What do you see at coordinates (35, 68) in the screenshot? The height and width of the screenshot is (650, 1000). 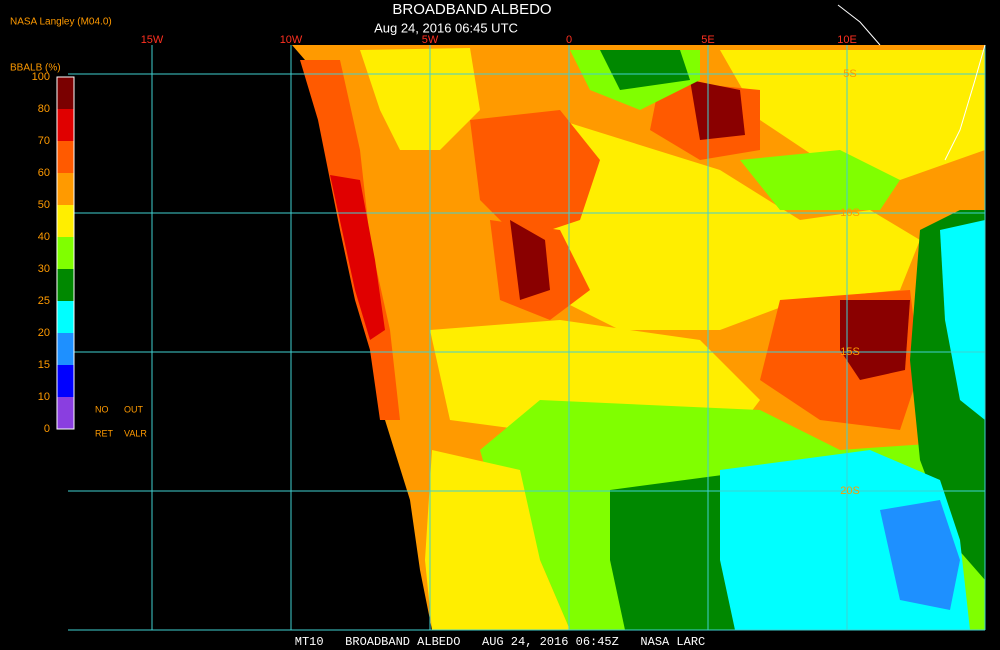 I see `legend-label: BBALB (%)` at bounding box center [35, 68].